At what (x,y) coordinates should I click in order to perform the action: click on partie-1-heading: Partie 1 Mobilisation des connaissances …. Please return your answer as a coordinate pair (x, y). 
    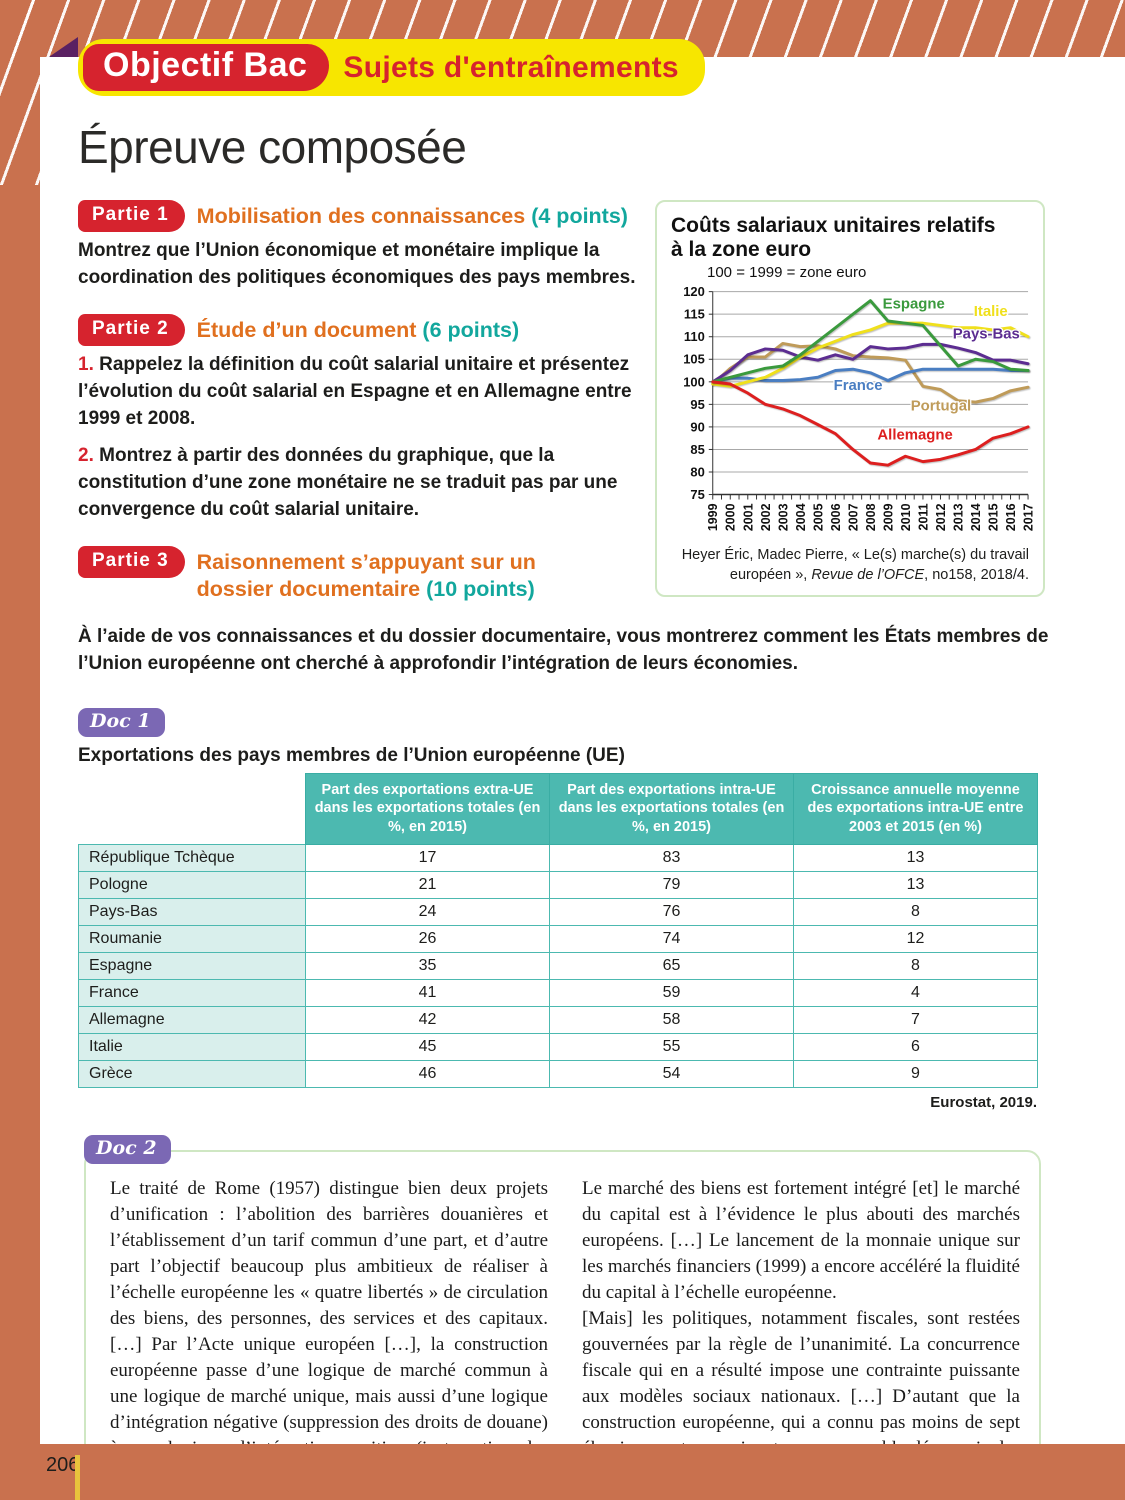
    Looking at the image, I should click on (357, 216).